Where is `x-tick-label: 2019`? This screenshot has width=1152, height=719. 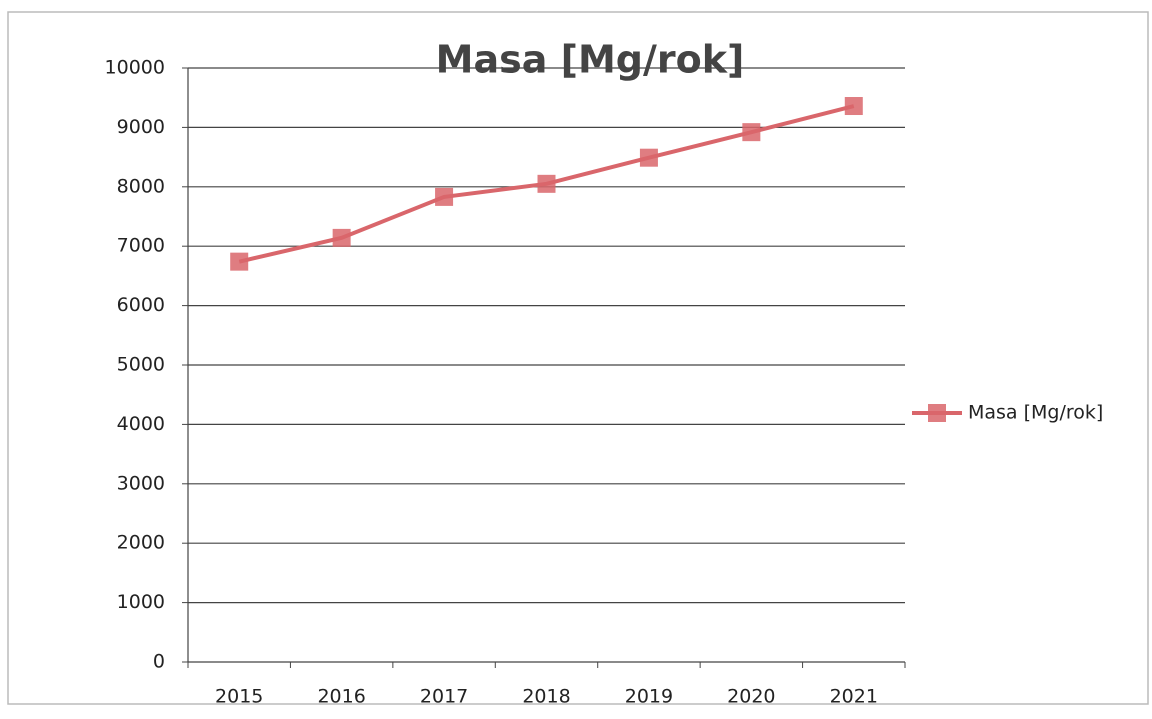 x-tick-label: 2019 is located at coordinates (649, 697).